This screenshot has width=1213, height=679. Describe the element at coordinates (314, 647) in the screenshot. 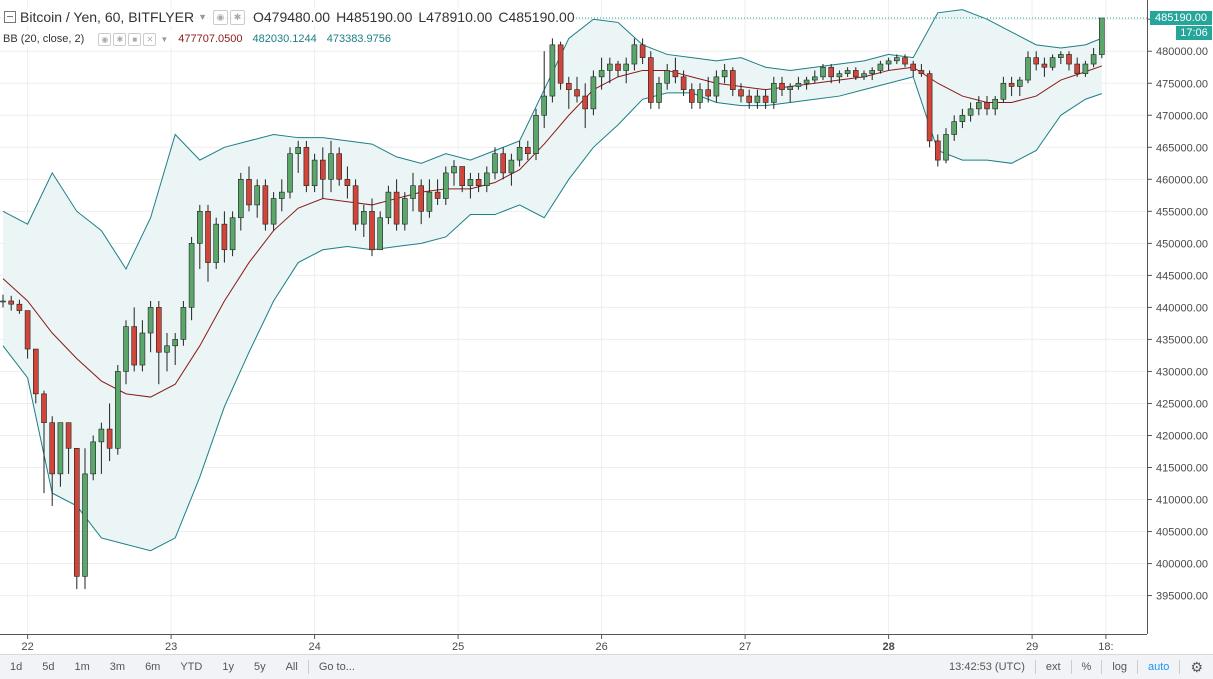

I see `time-tick-label: 24` at that location.